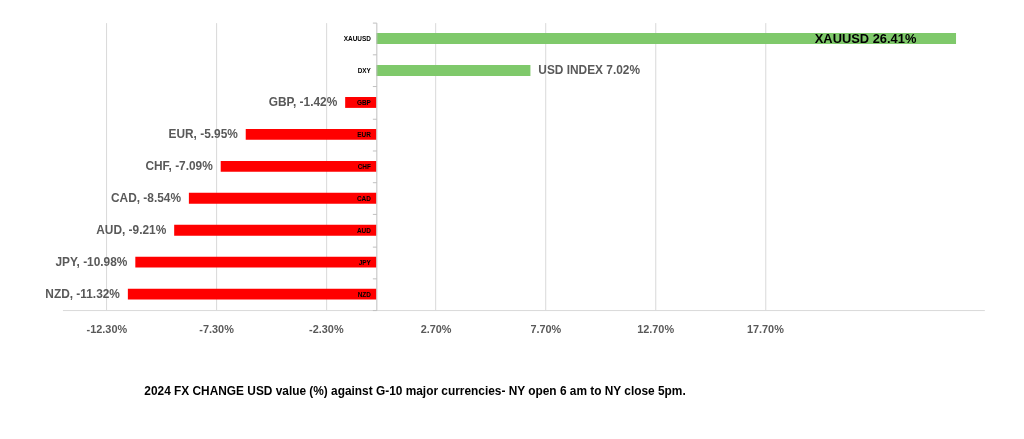 This screenshot has width=1024, height=439. Describe the element at coordinates (415, 391) in the screenshot. I see `text: 2024 FX CHANGE USD value (%) against G-10 major currencies- NY open 6 am to NY close 5pm.` at that location.